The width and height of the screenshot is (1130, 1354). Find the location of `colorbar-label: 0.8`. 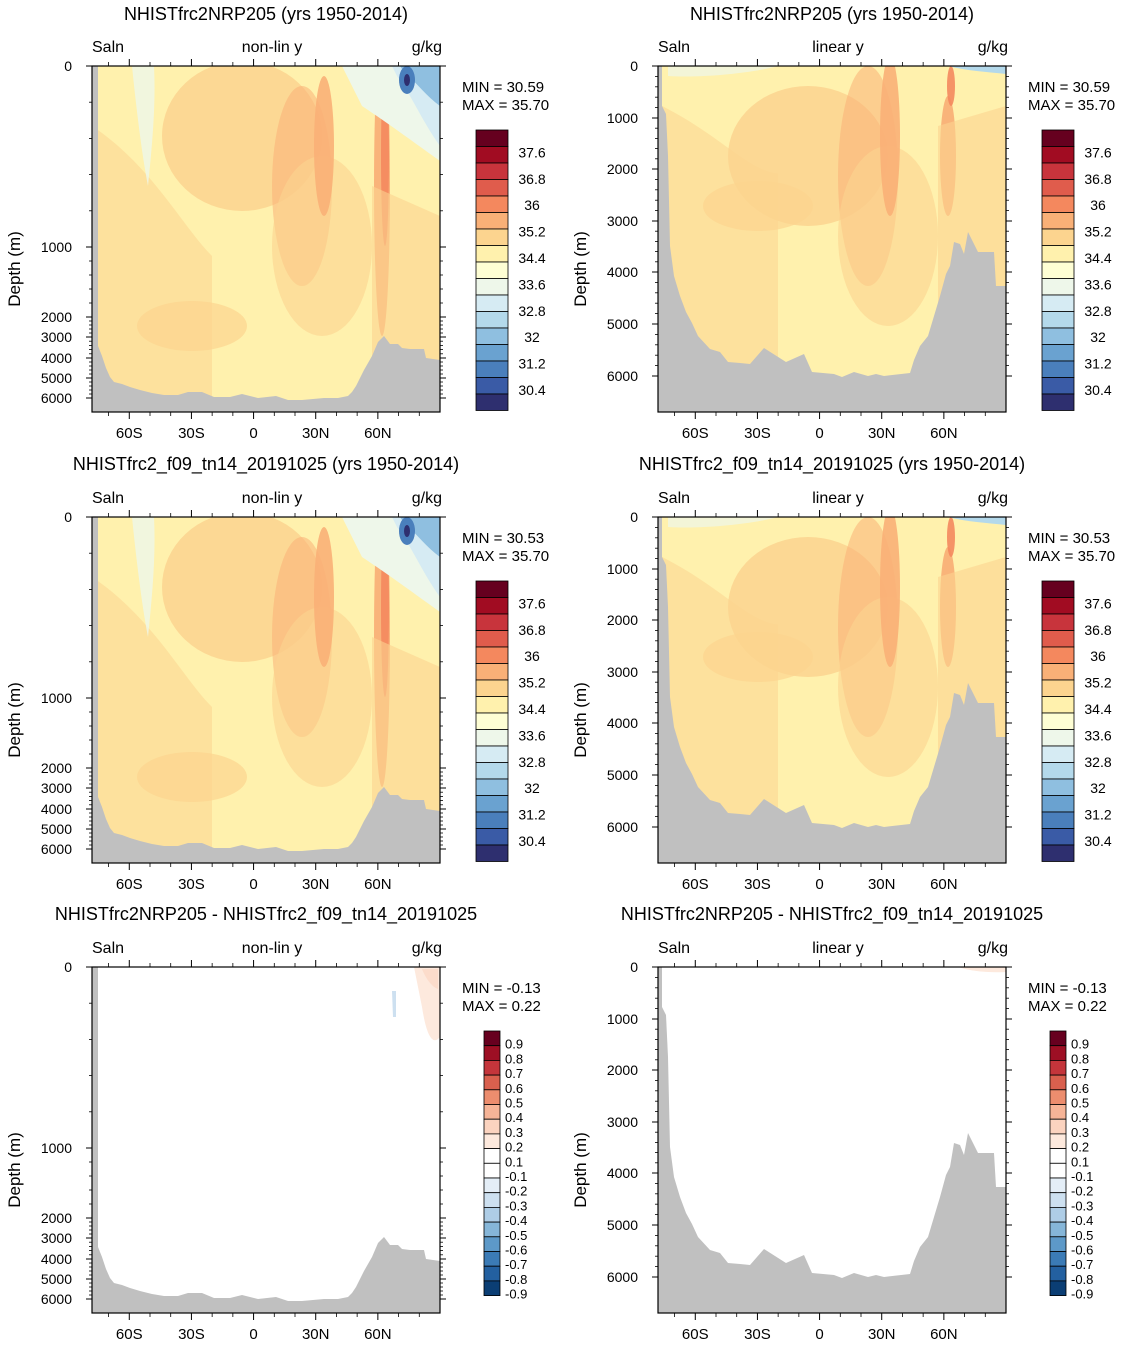

colorbar-label: 0.8 is located at coordinates (514, 1058).